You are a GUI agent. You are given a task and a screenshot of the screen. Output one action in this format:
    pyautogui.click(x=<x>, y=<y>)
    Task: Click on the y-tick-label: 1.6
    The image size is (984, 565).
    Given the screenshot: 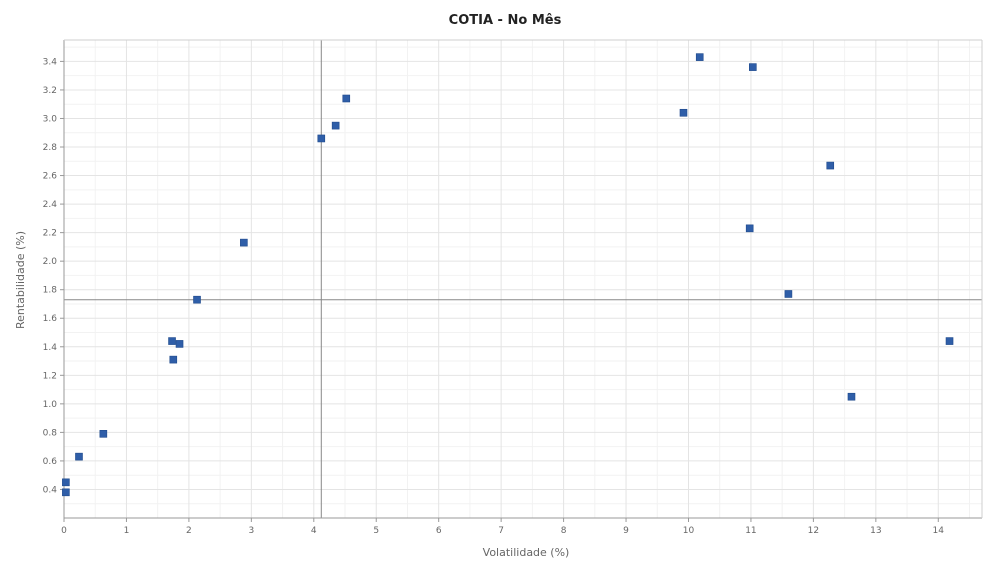 What is the action you would take?
    pyautogui.click(x=50, y=319)
    